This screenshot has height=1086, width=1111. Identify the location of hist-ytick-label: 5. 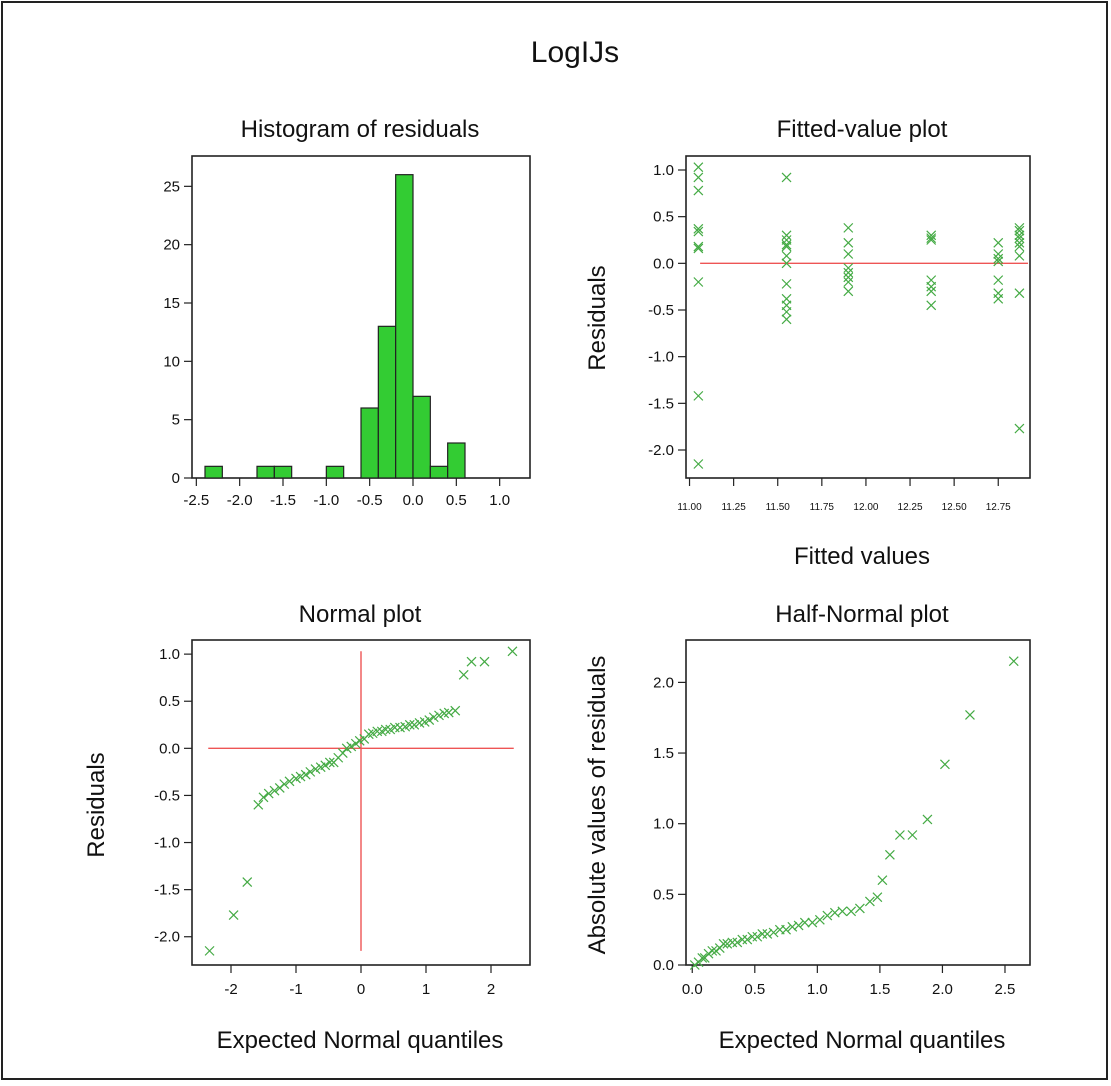
(176, 420).